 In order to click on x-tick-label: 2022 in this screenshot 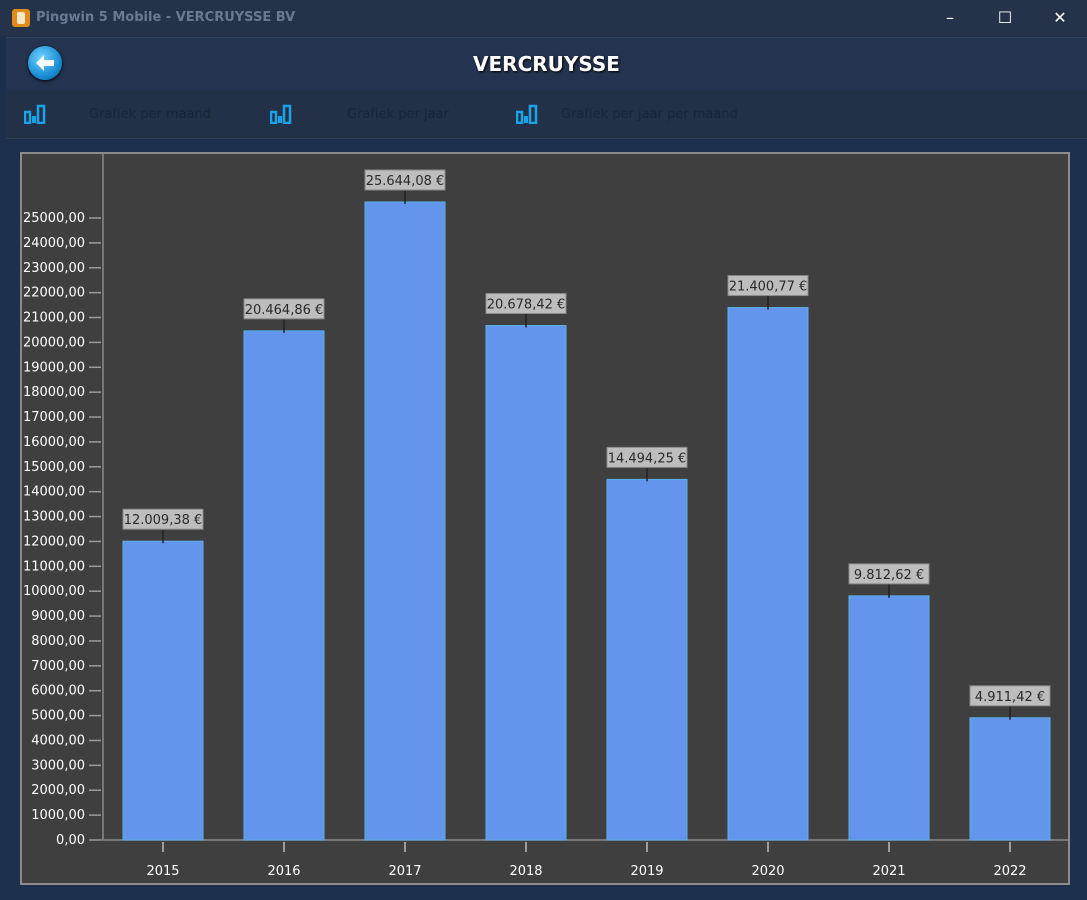, I will do `click(1009, 871)`.